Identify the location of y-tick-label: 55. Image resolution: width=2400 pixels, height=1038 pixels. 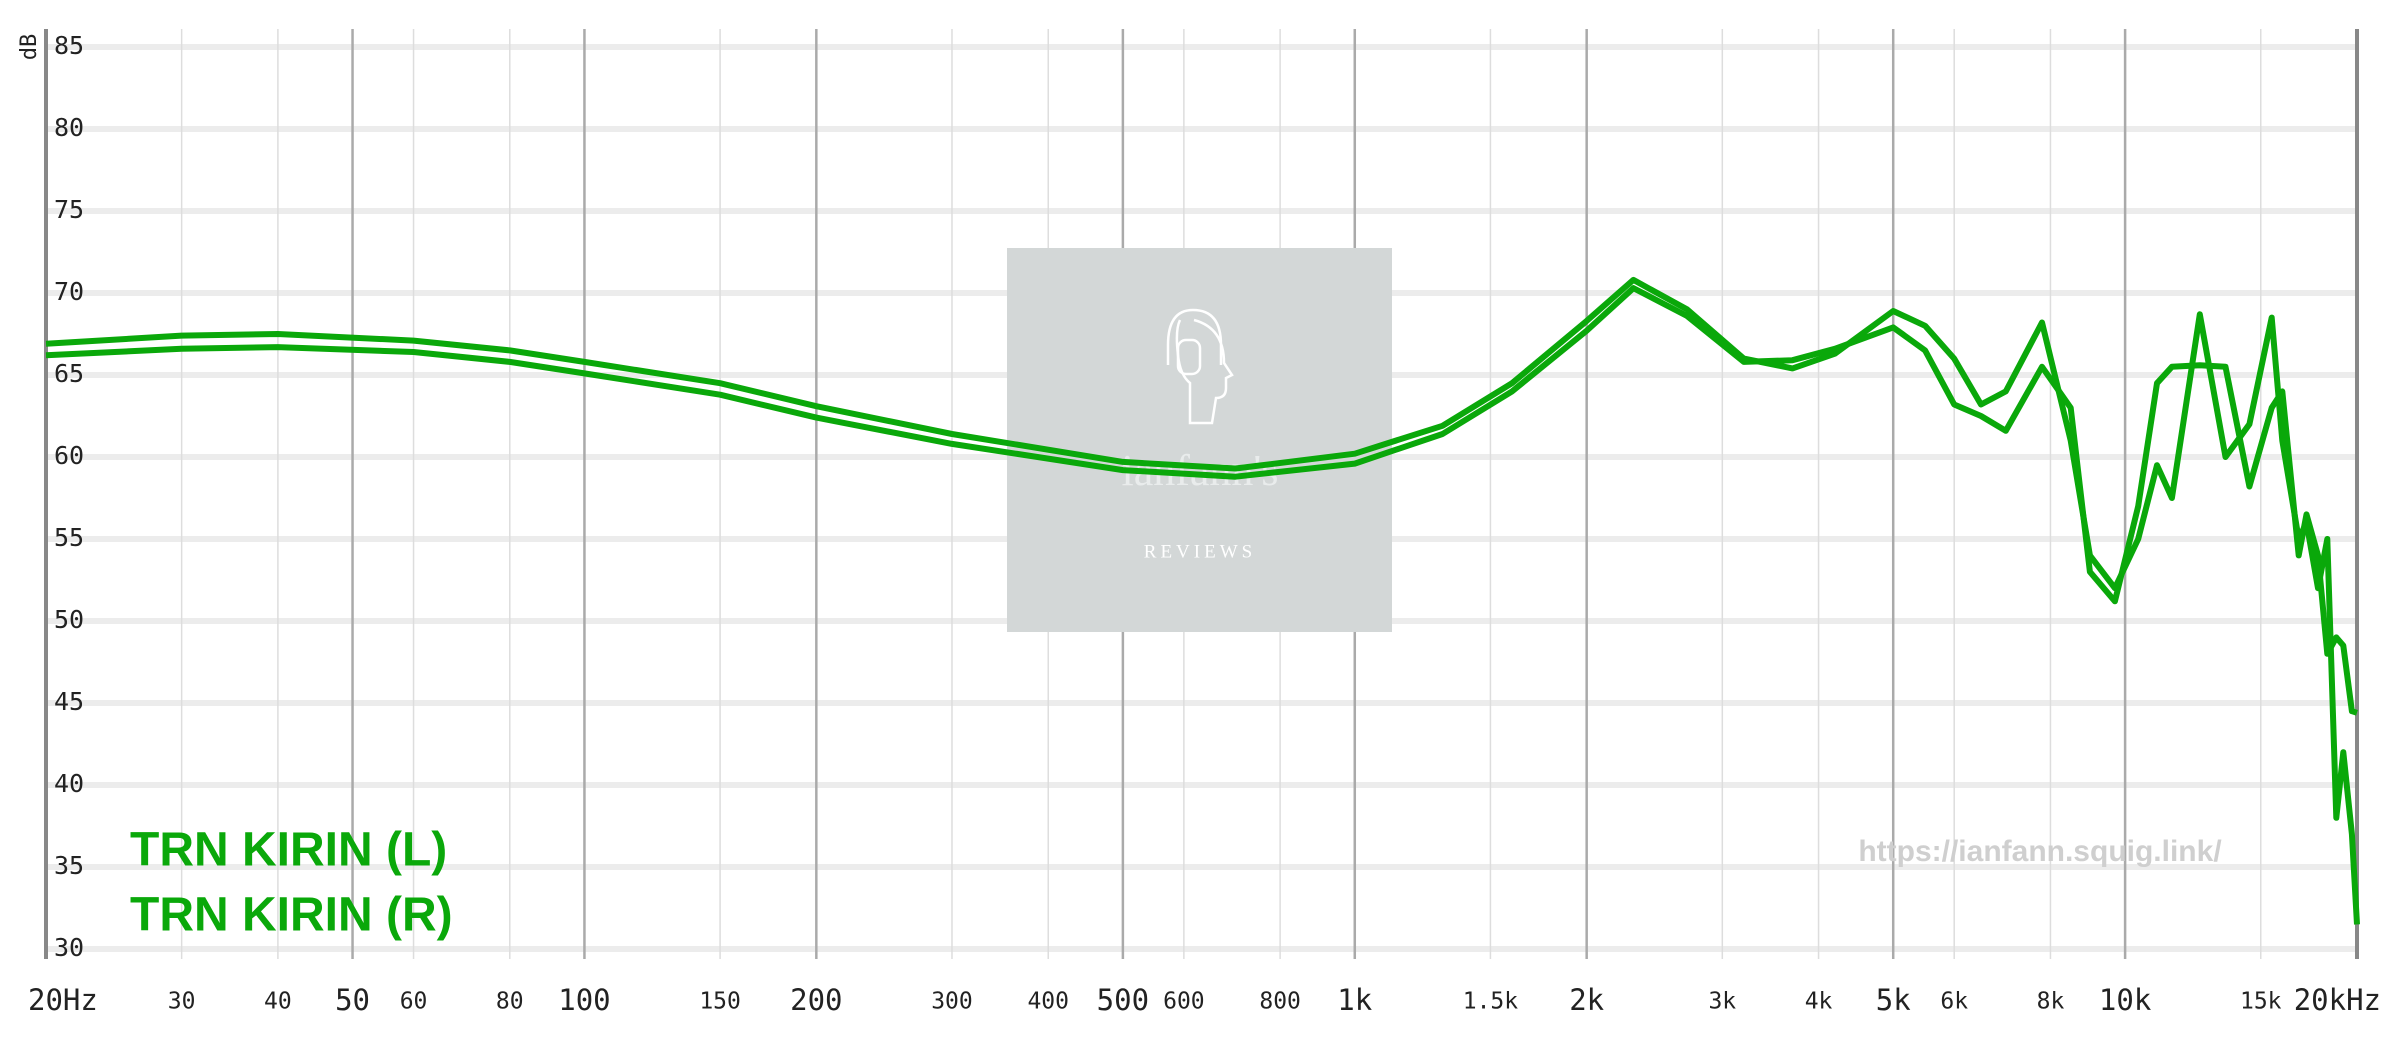
(69, 537).